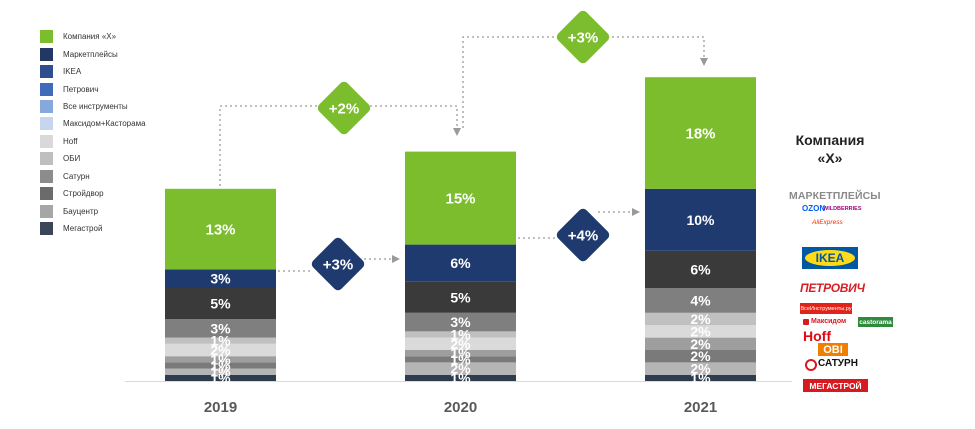 The width and height of the screenshot is (975, 429). What do you see at coordinates (220, 407) in the screenshot?
I see `x-tick-label-2019: 2019` at bounding box center [220, 407].